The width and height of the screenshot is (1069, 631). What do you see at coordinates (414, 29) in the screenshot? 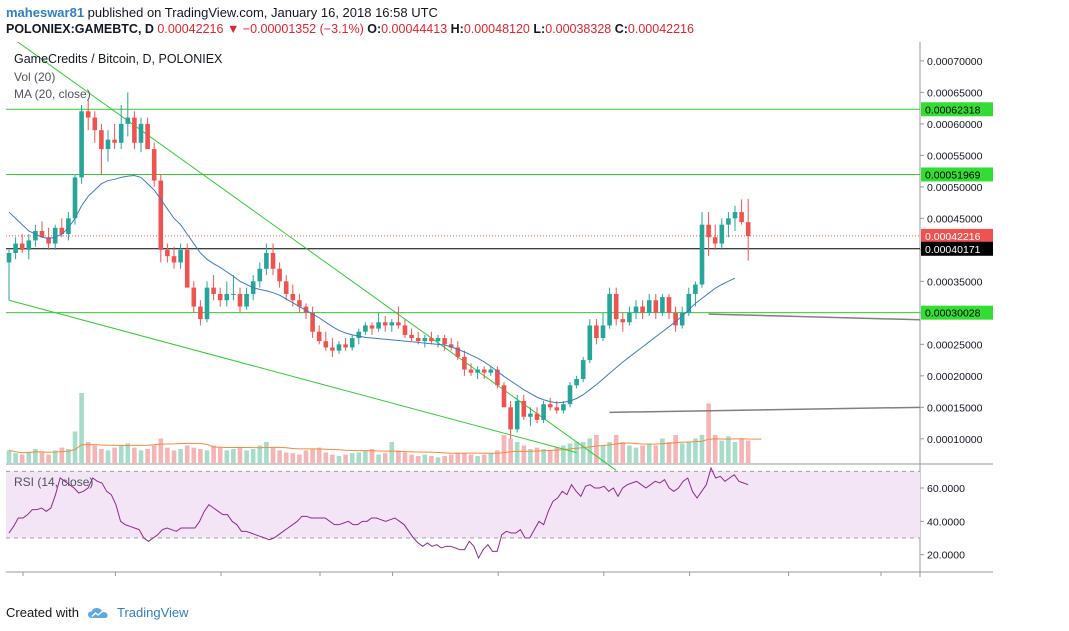
I see `open-value: 0.00044413` at bounding box center [414, 29].